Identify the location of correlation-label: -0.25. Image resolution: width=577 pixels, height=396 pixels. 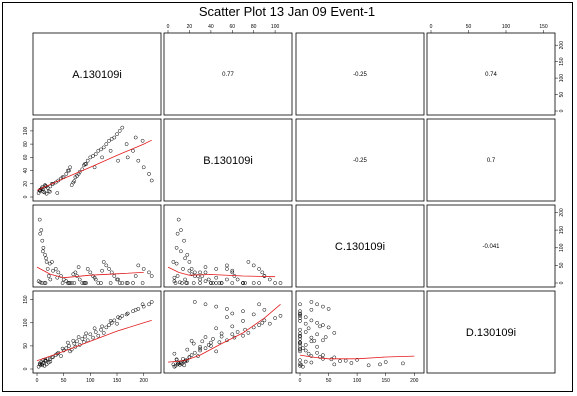
(360, 75).